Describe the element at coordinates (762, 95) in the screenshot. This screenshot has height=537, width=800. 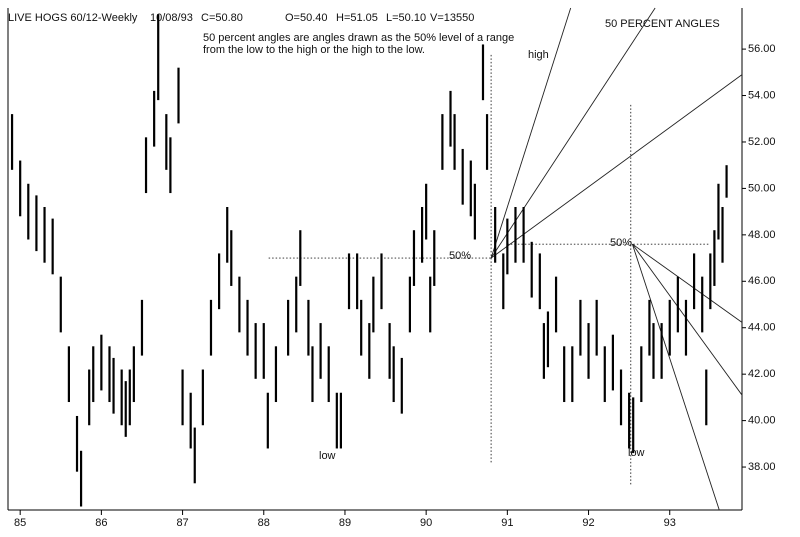
I see `y-tick-label: 54.00` at that location.